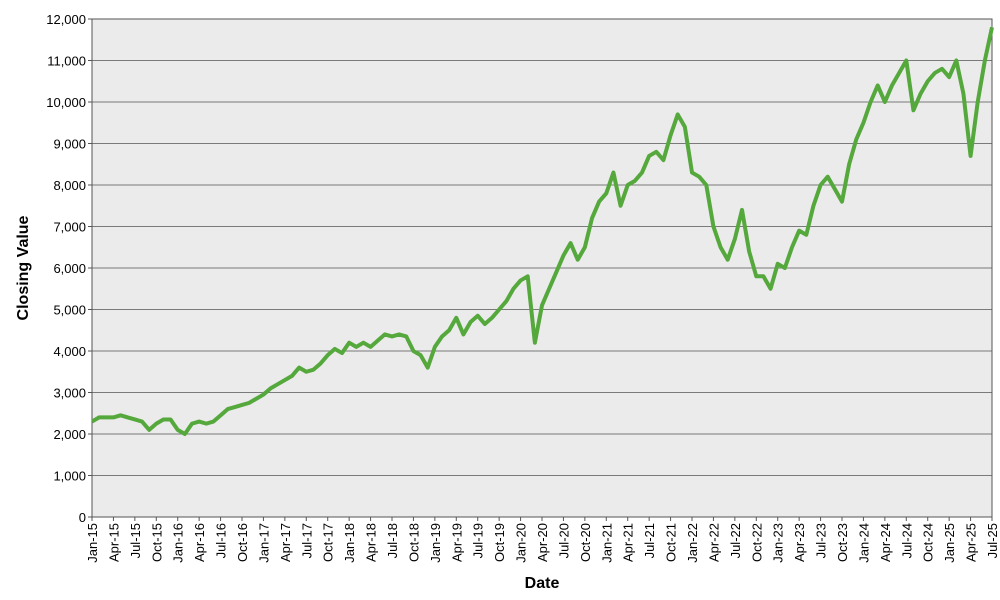 The height and width of the screenshot is (600, 1000). Describe the element at coordinates (306, 540) in the screenshot. I see `x-tick-label: Jul-17` at that location.